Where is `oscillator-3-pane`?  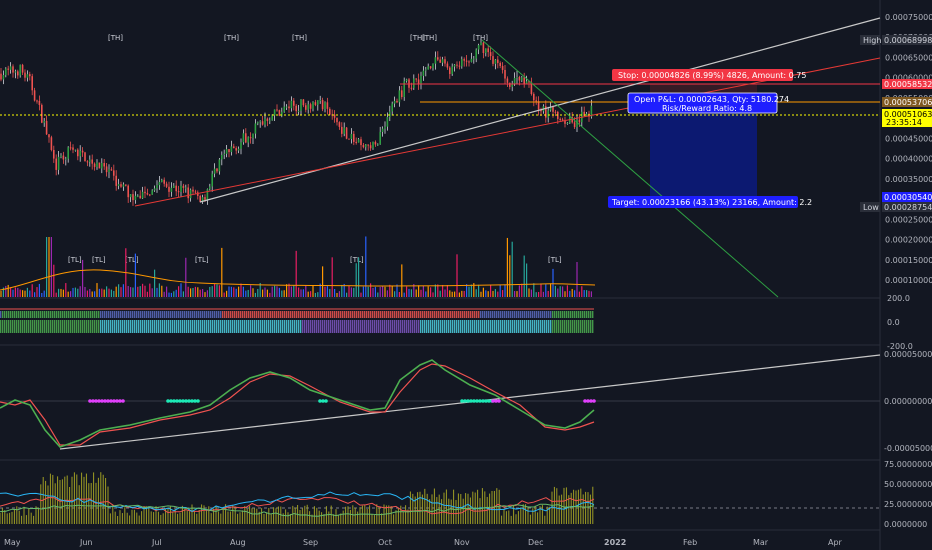 oscillator-3-pane is located at coordinates (297, 498).